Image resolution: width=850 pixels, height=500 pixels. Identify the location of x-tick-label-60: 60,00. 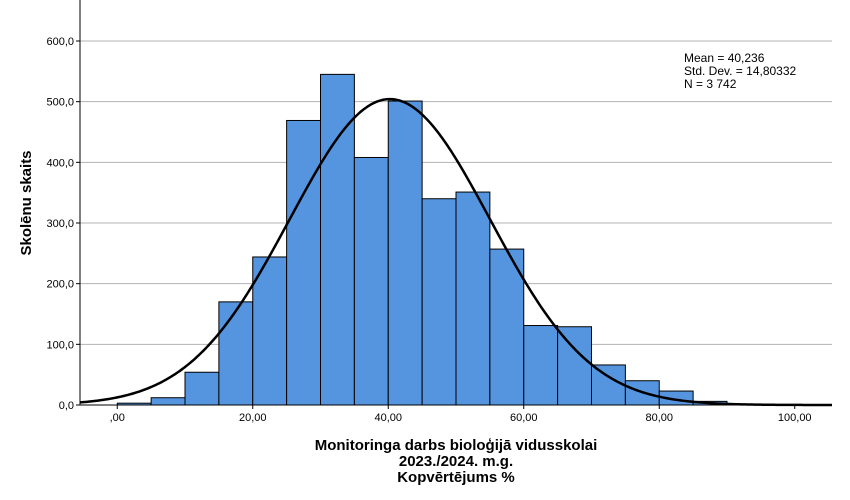
(524, 418).